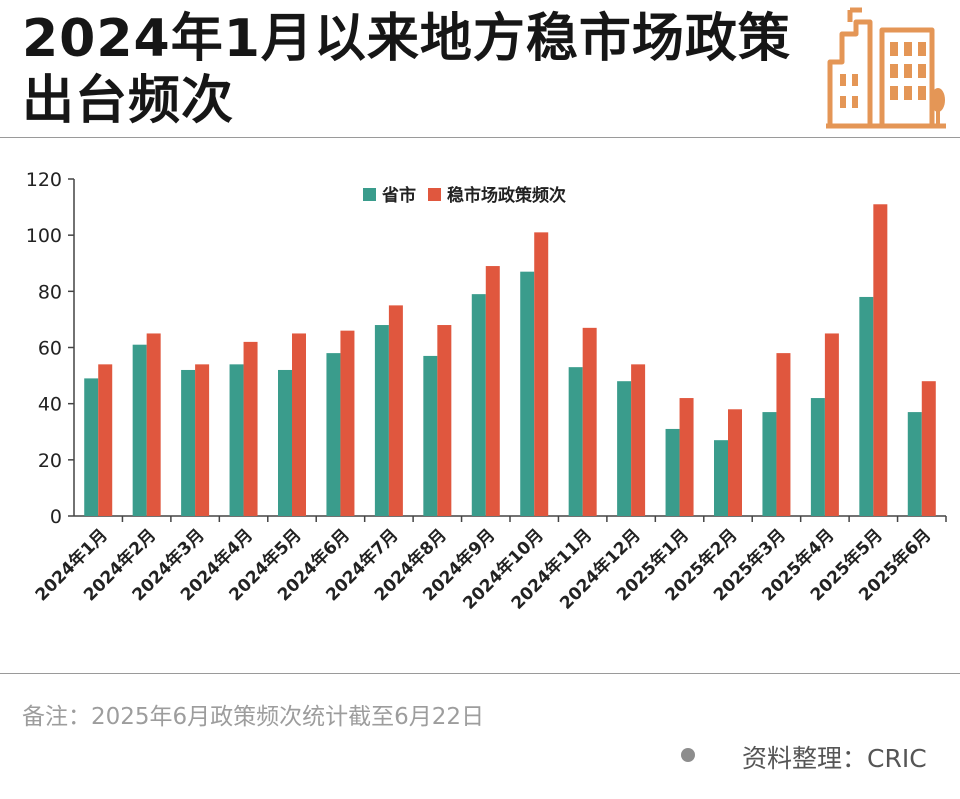 The width and height of the screenshot is (960, 799). I want to click on y-tick-label: 0, so click(56, 517).